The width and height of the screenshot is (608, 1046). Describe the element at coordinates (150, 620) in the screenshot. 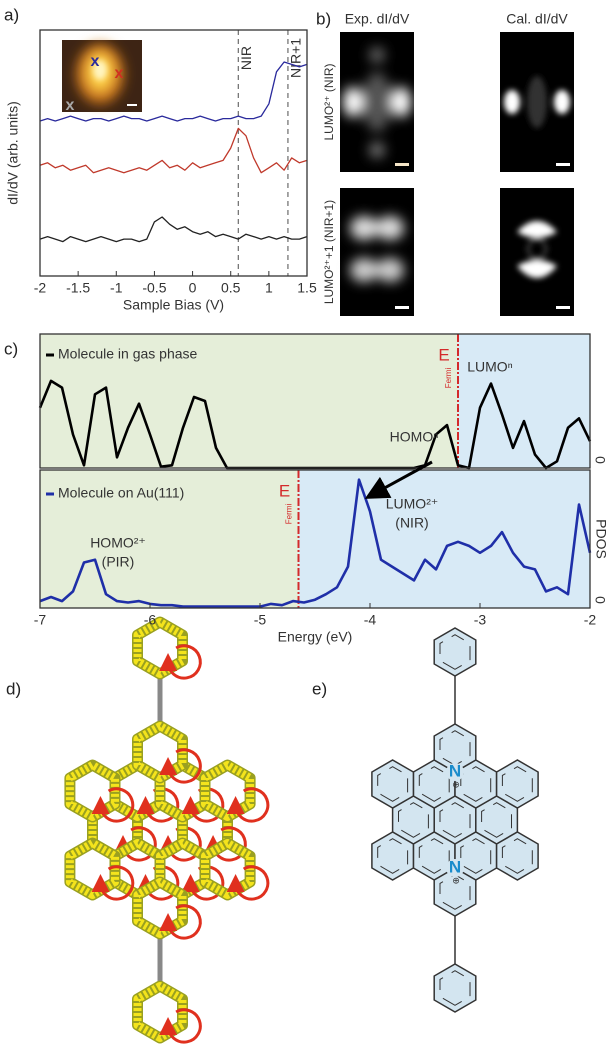

I see `x-tick-label: -6` at that location.